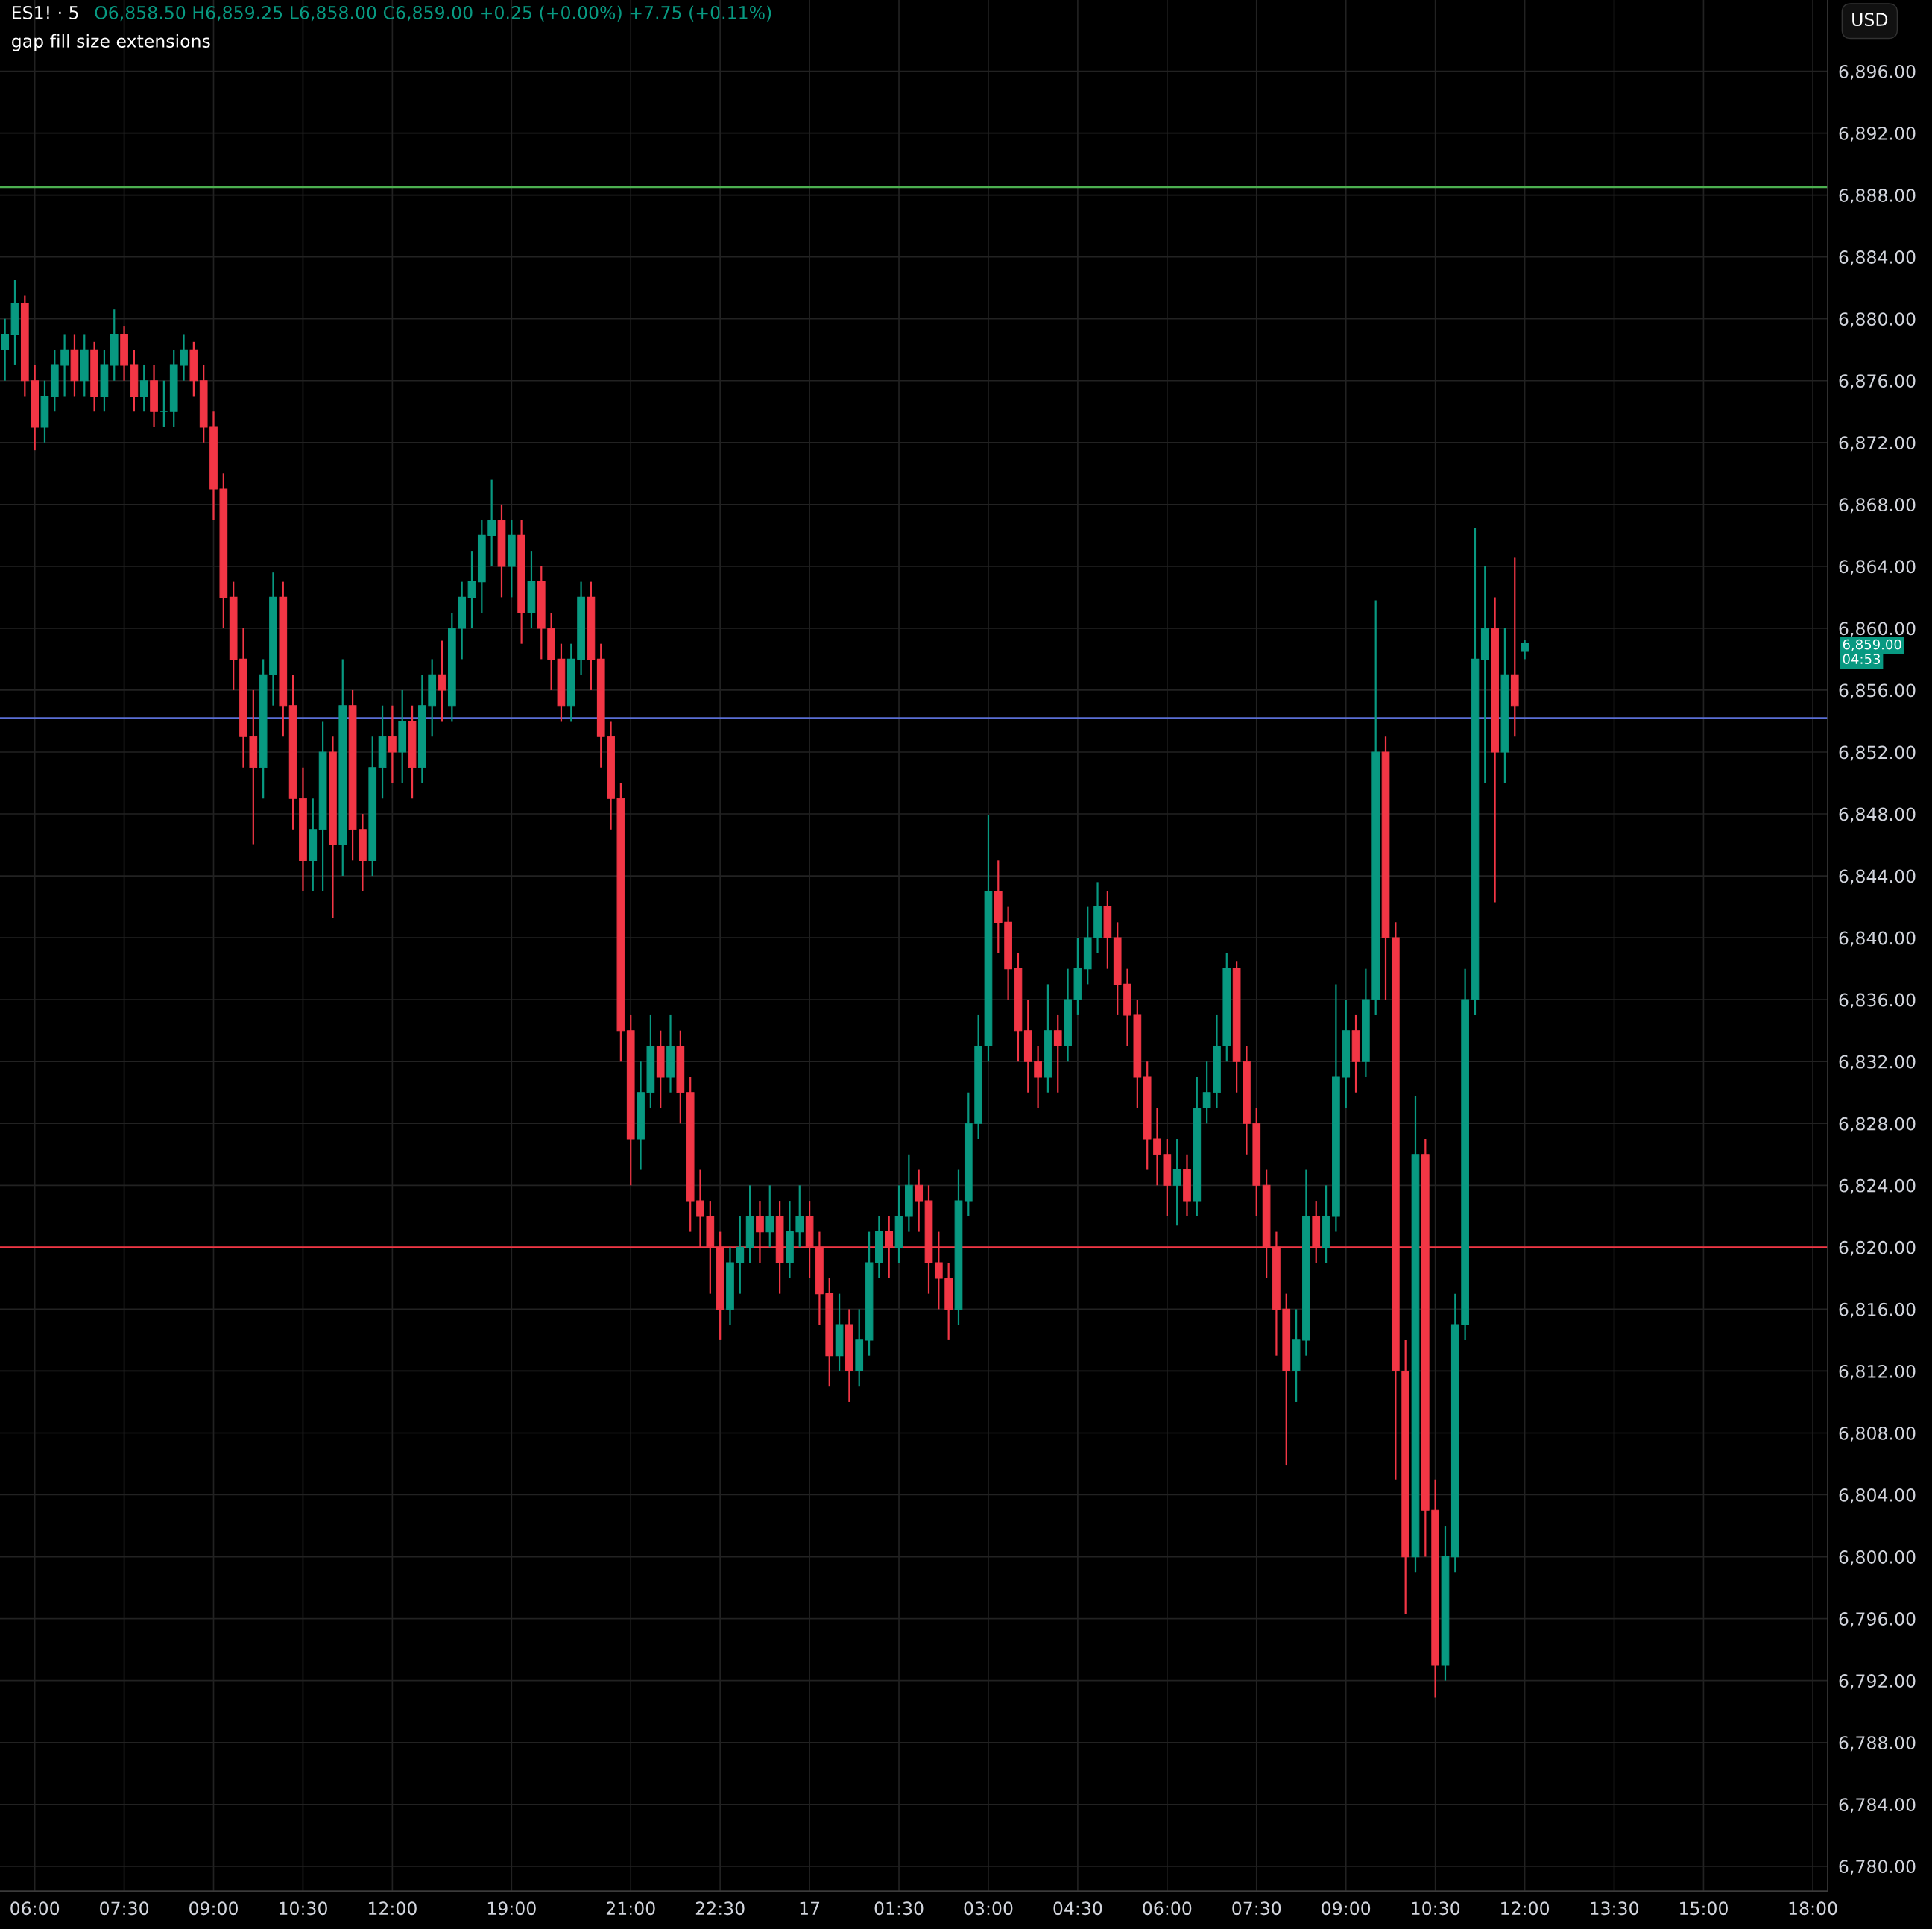  What do you see at coordinates (1862, 659) in the screenshot?
I see `text: 04:53` at bounding box center [1862, 659].